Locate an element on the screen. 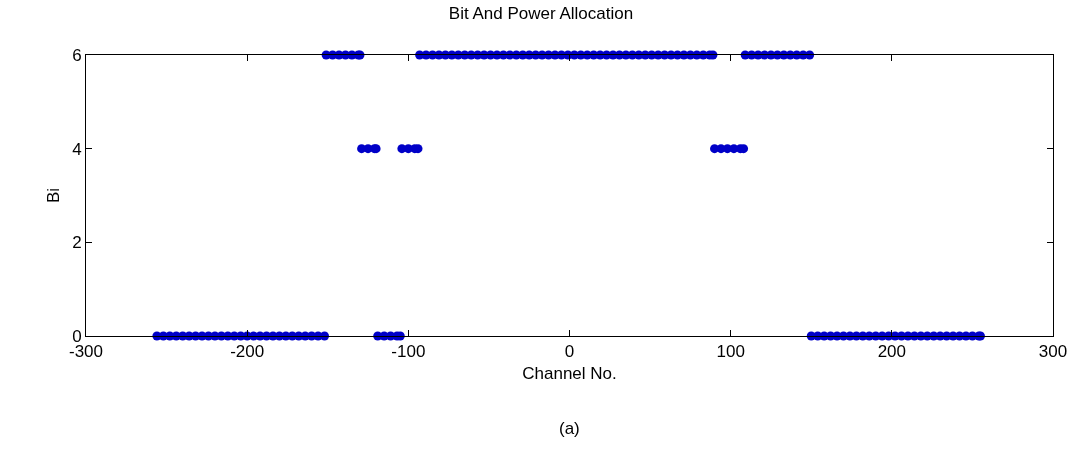 The width and height of the screenshot is (1082, 454). x-tick-label: 300 is located at coordinates (1053, 352).